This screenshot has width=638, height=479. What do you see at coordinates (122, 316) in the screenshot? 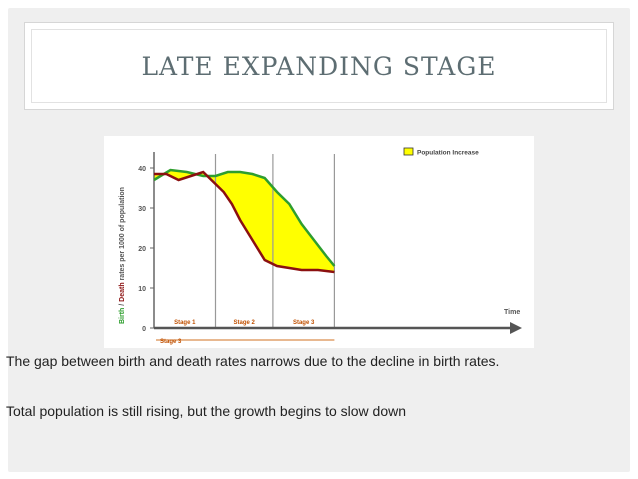
I see `y-label-birth: Birth` at bounding box center [122, 316].